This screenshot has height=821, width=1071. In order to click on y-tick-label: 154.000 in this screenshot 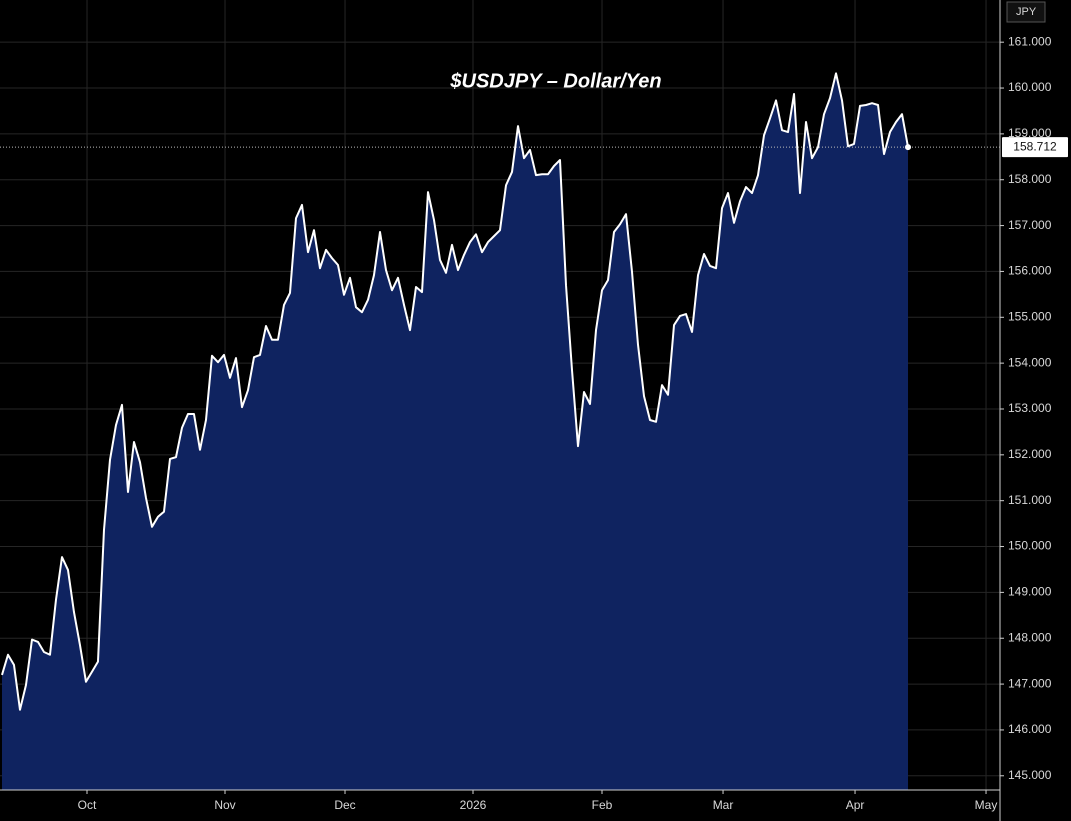, I will do `click(1030, 362)`.